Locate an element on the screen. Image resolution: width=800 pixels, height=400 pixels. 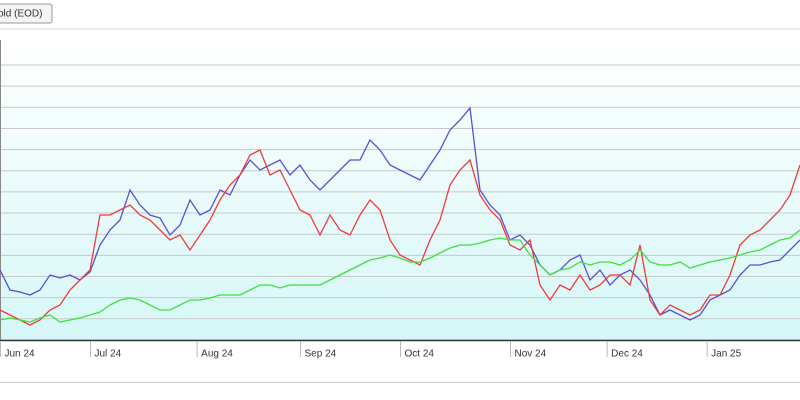
x-tick-label: Nov 24 is located at coordinates (531, 354).